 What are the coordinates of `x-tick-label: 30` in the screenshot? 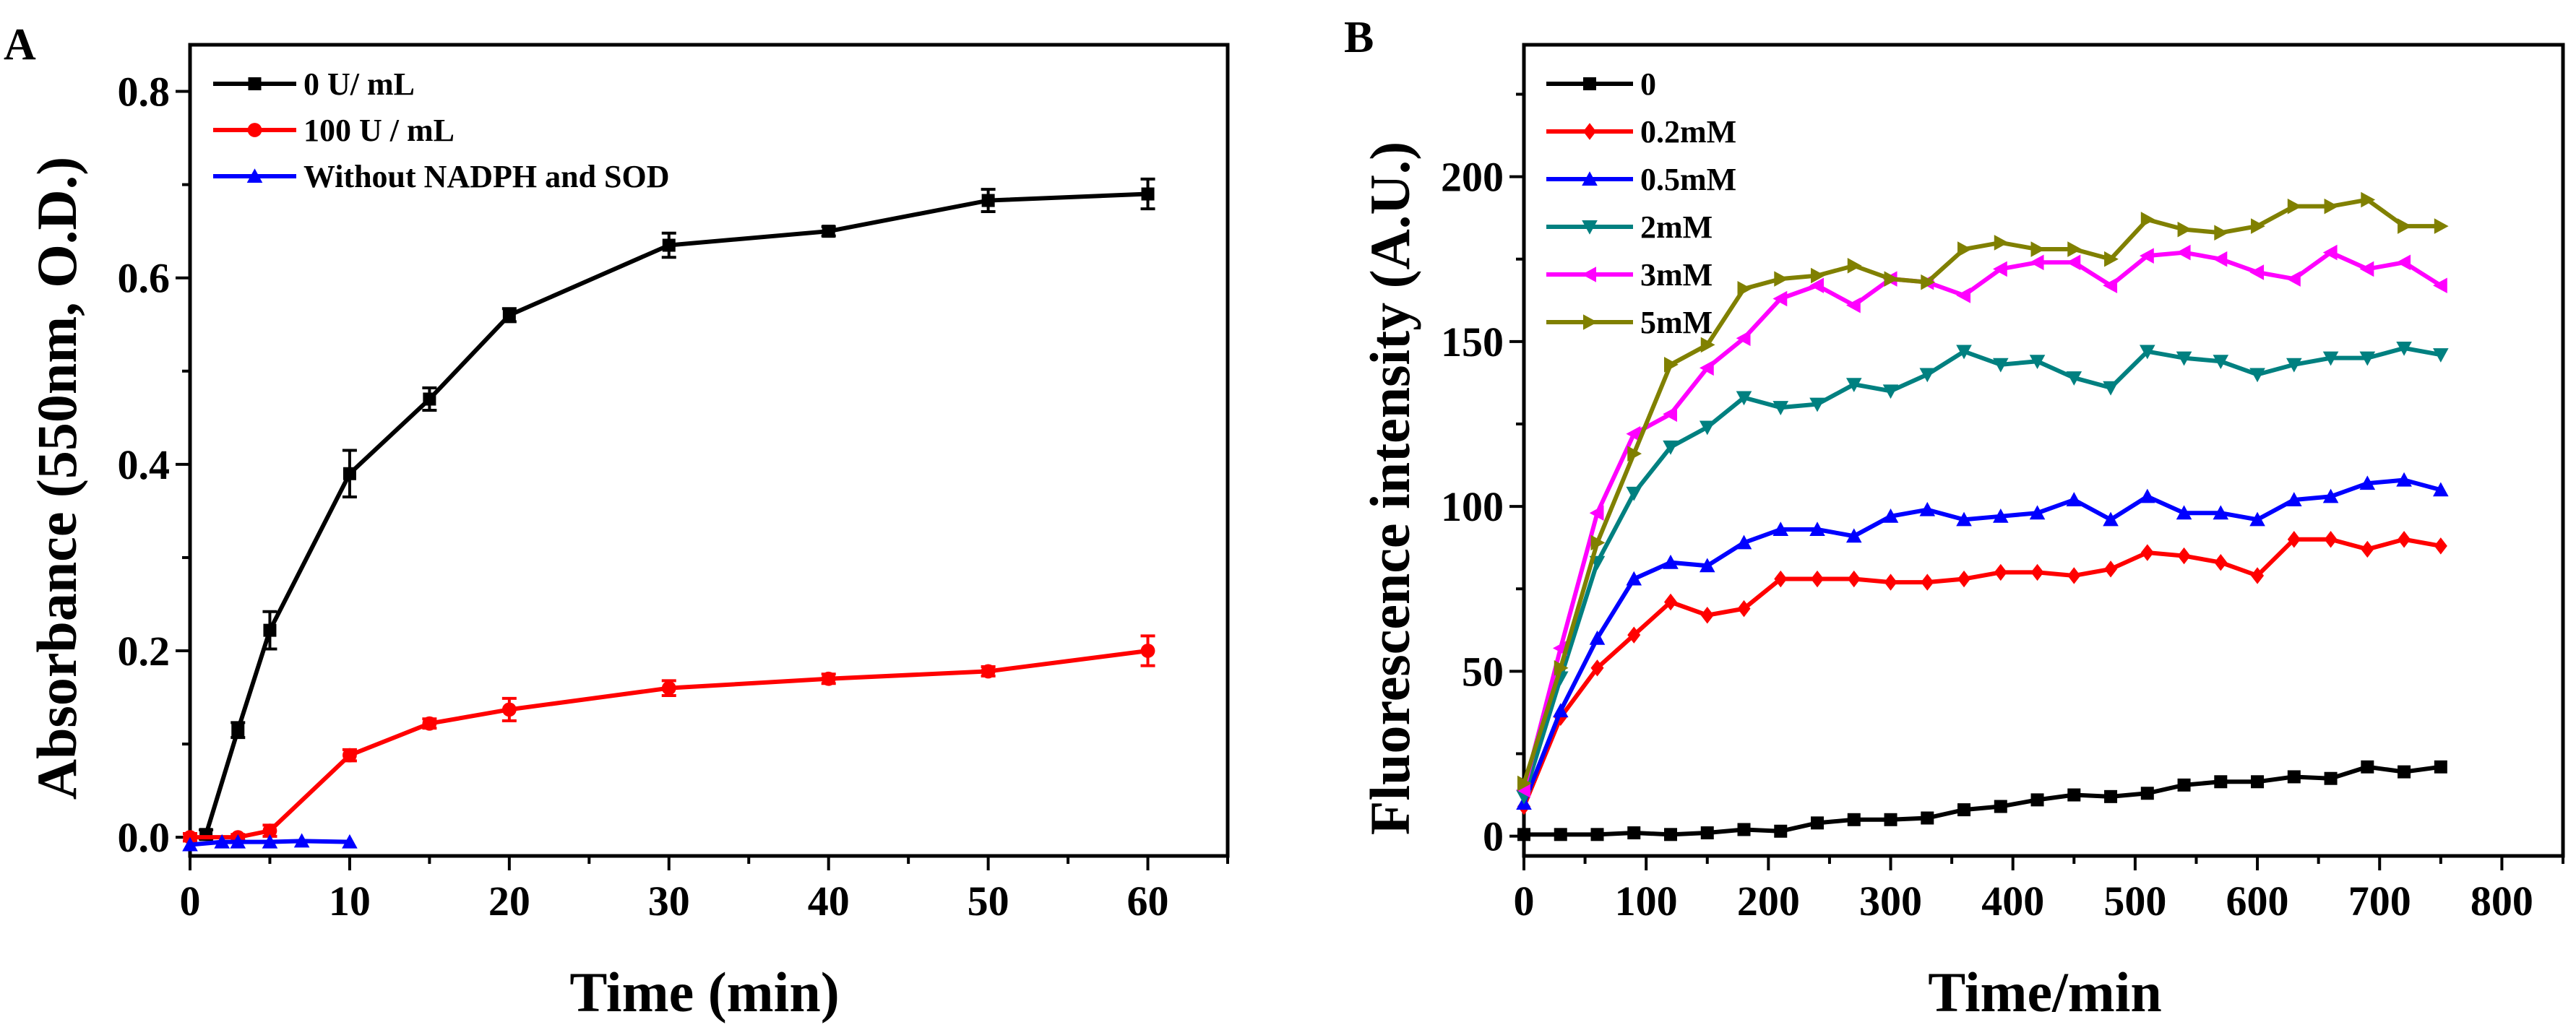 It's located at (669, 902).